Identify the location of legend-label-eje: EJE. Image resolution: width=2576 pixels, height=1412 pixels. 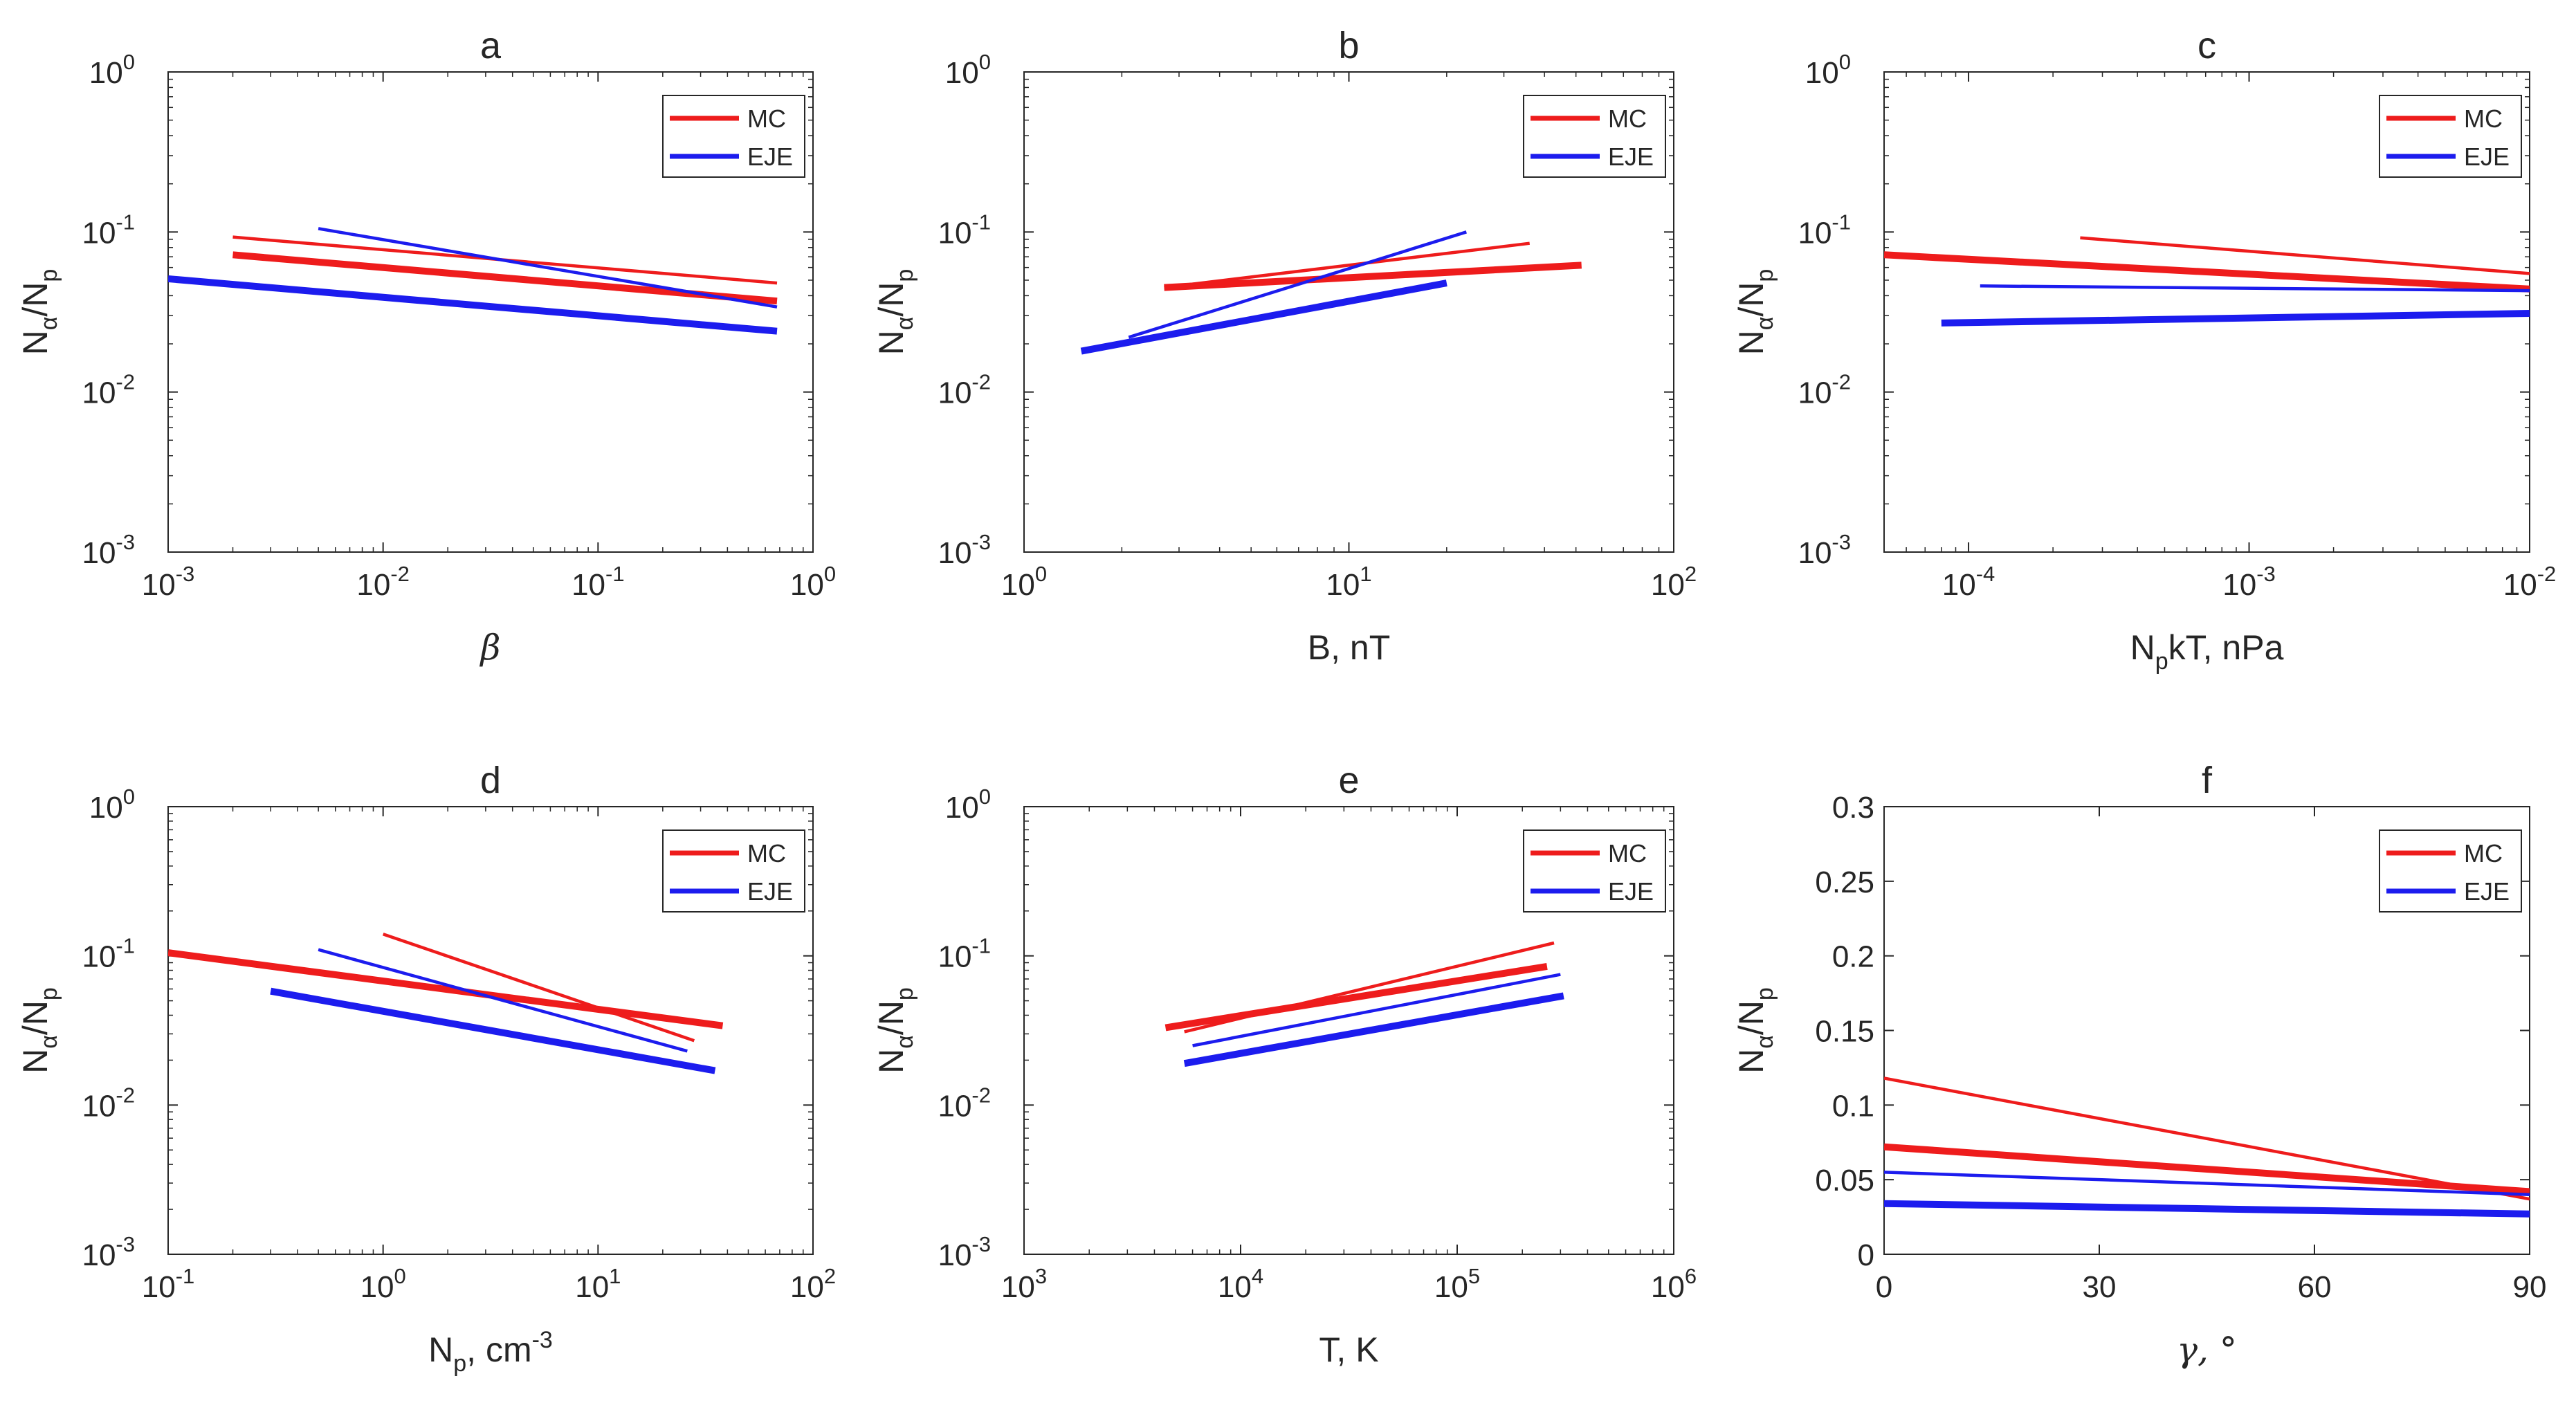
(2487, 891).